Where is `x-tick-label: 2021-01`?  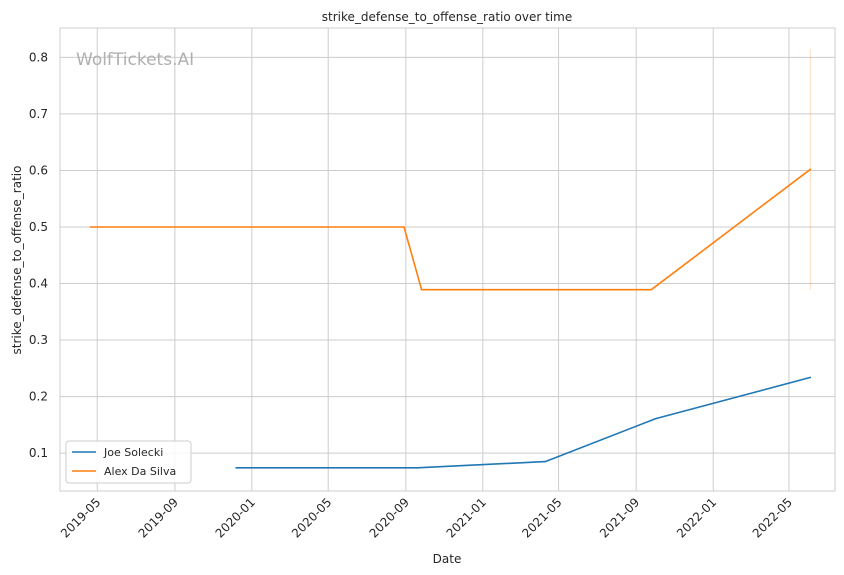
x-tick-label: 2021-01 is located at coordinates (466, 517).